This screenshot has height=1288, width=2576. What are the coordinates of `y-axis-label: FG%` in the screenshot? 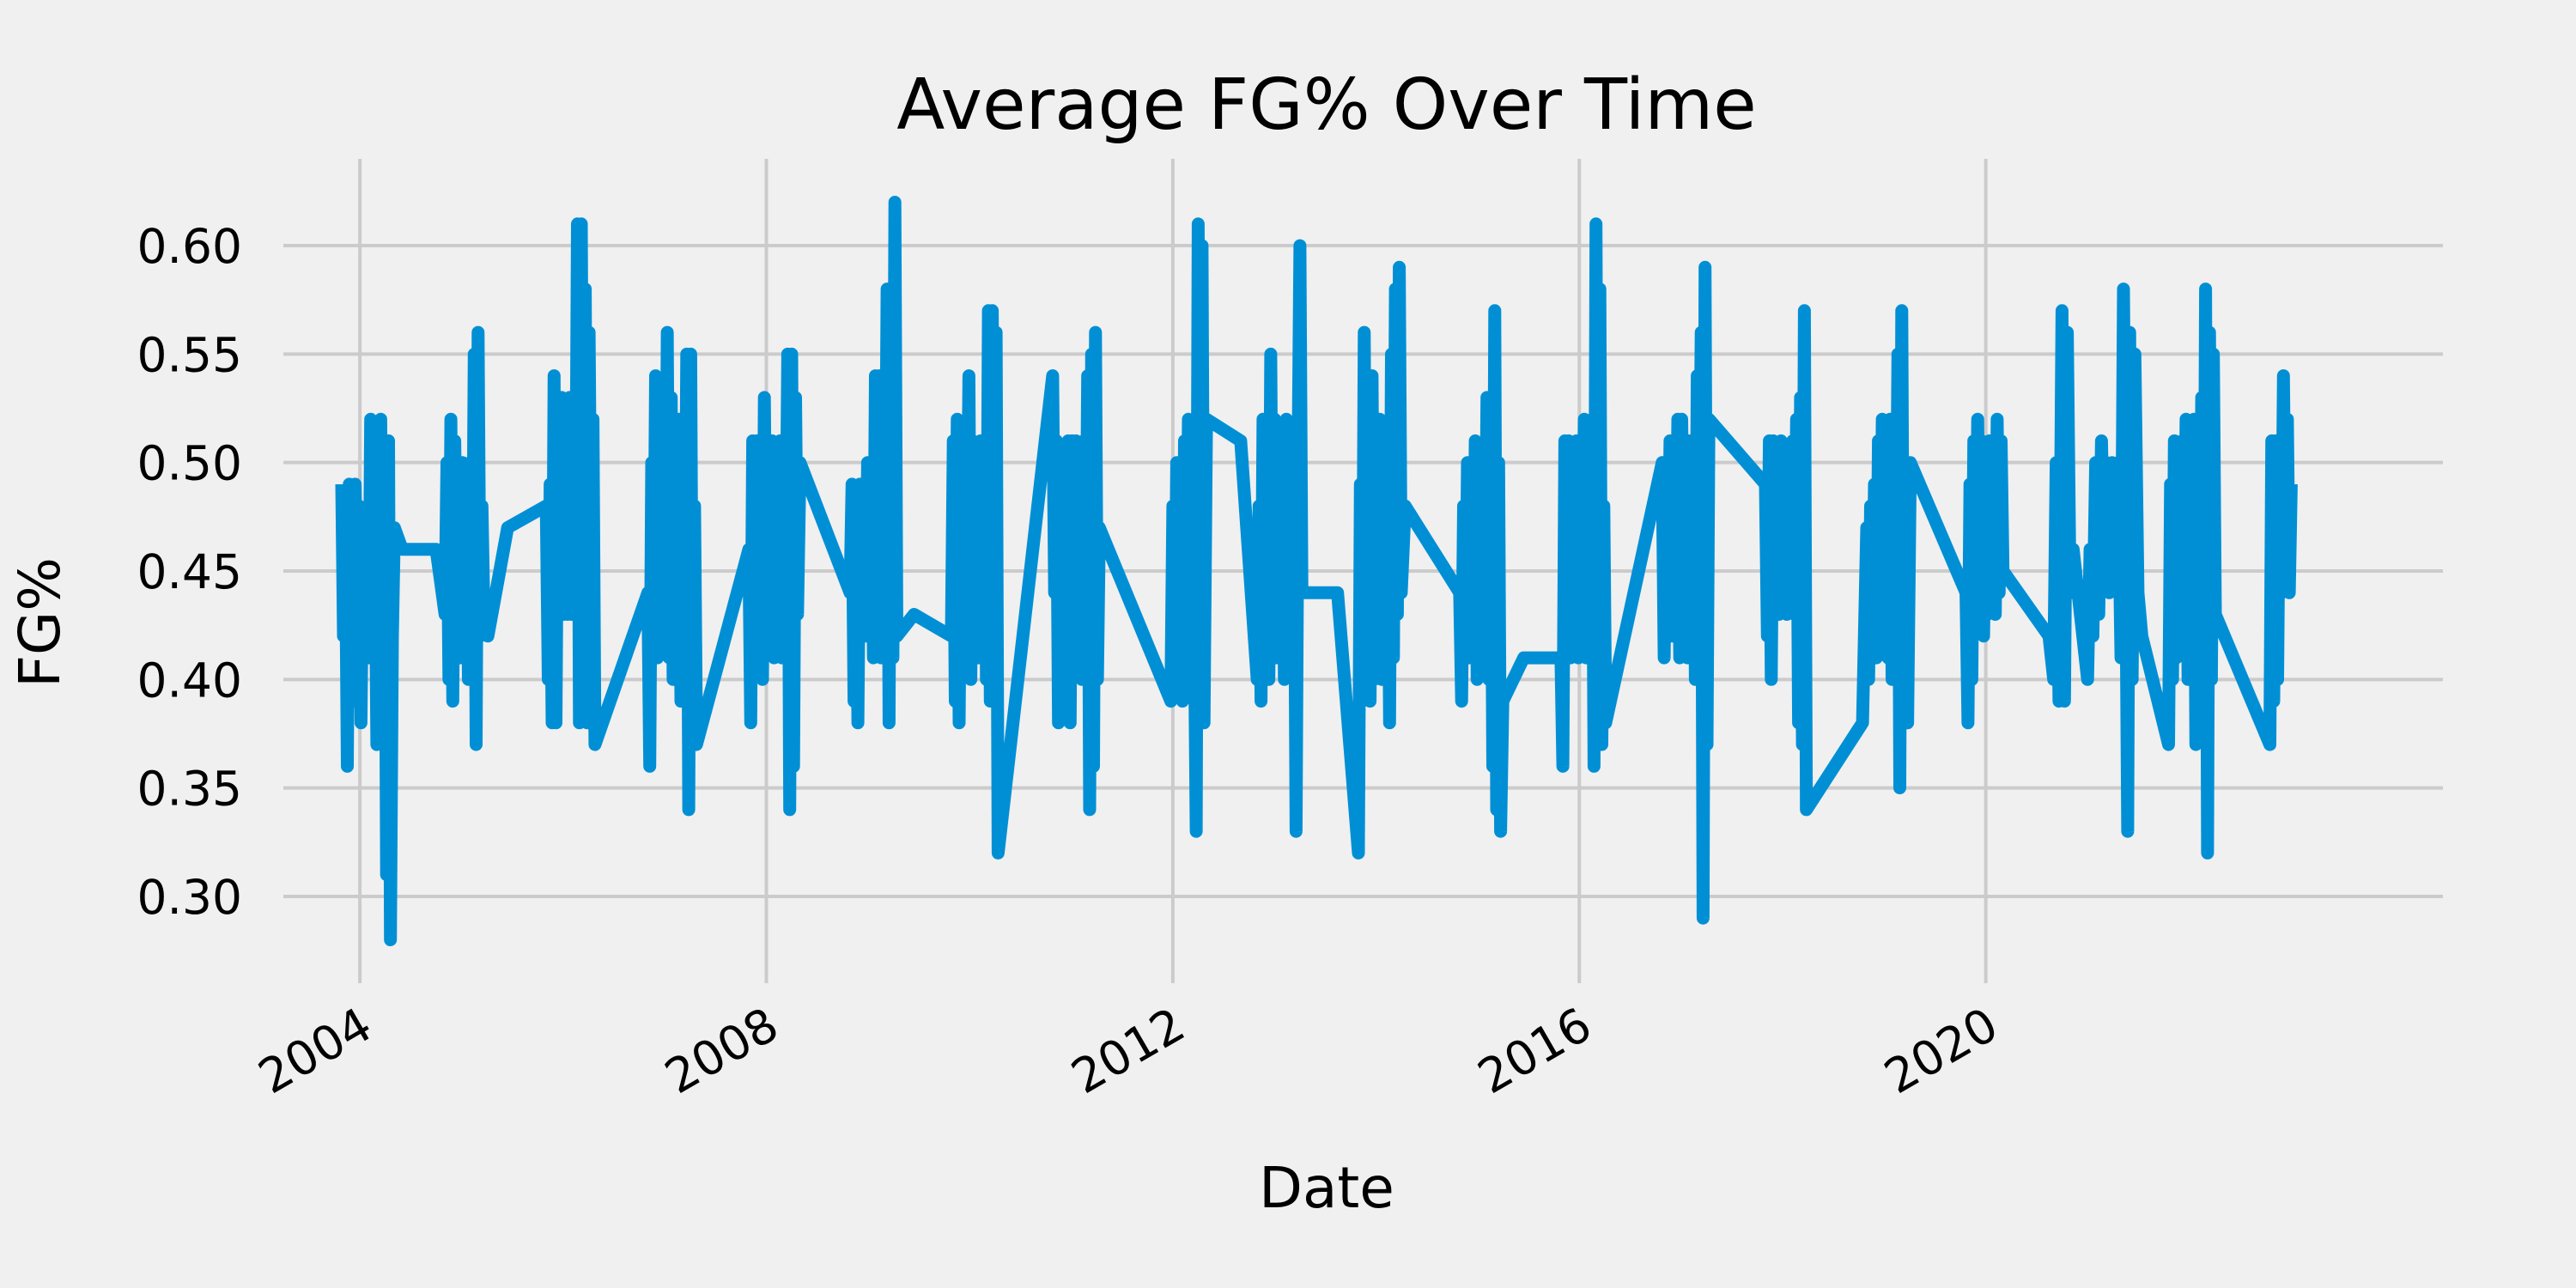 It's located at (40, 622).